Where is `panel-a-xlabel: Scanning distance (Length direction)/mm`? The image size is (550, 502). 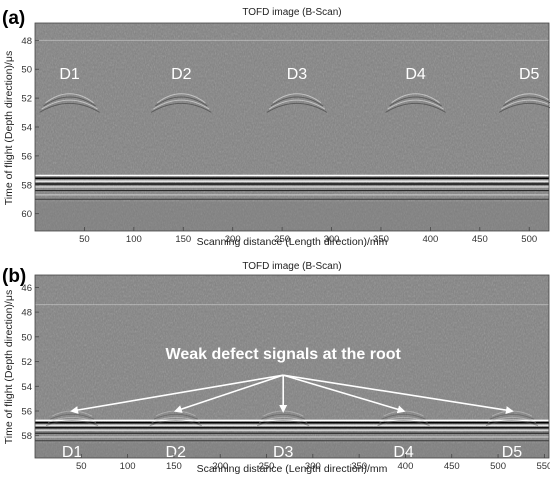 panel-a-xlabel: Scanning distance (Length direction)/mm is located at coordinates (292, 242).